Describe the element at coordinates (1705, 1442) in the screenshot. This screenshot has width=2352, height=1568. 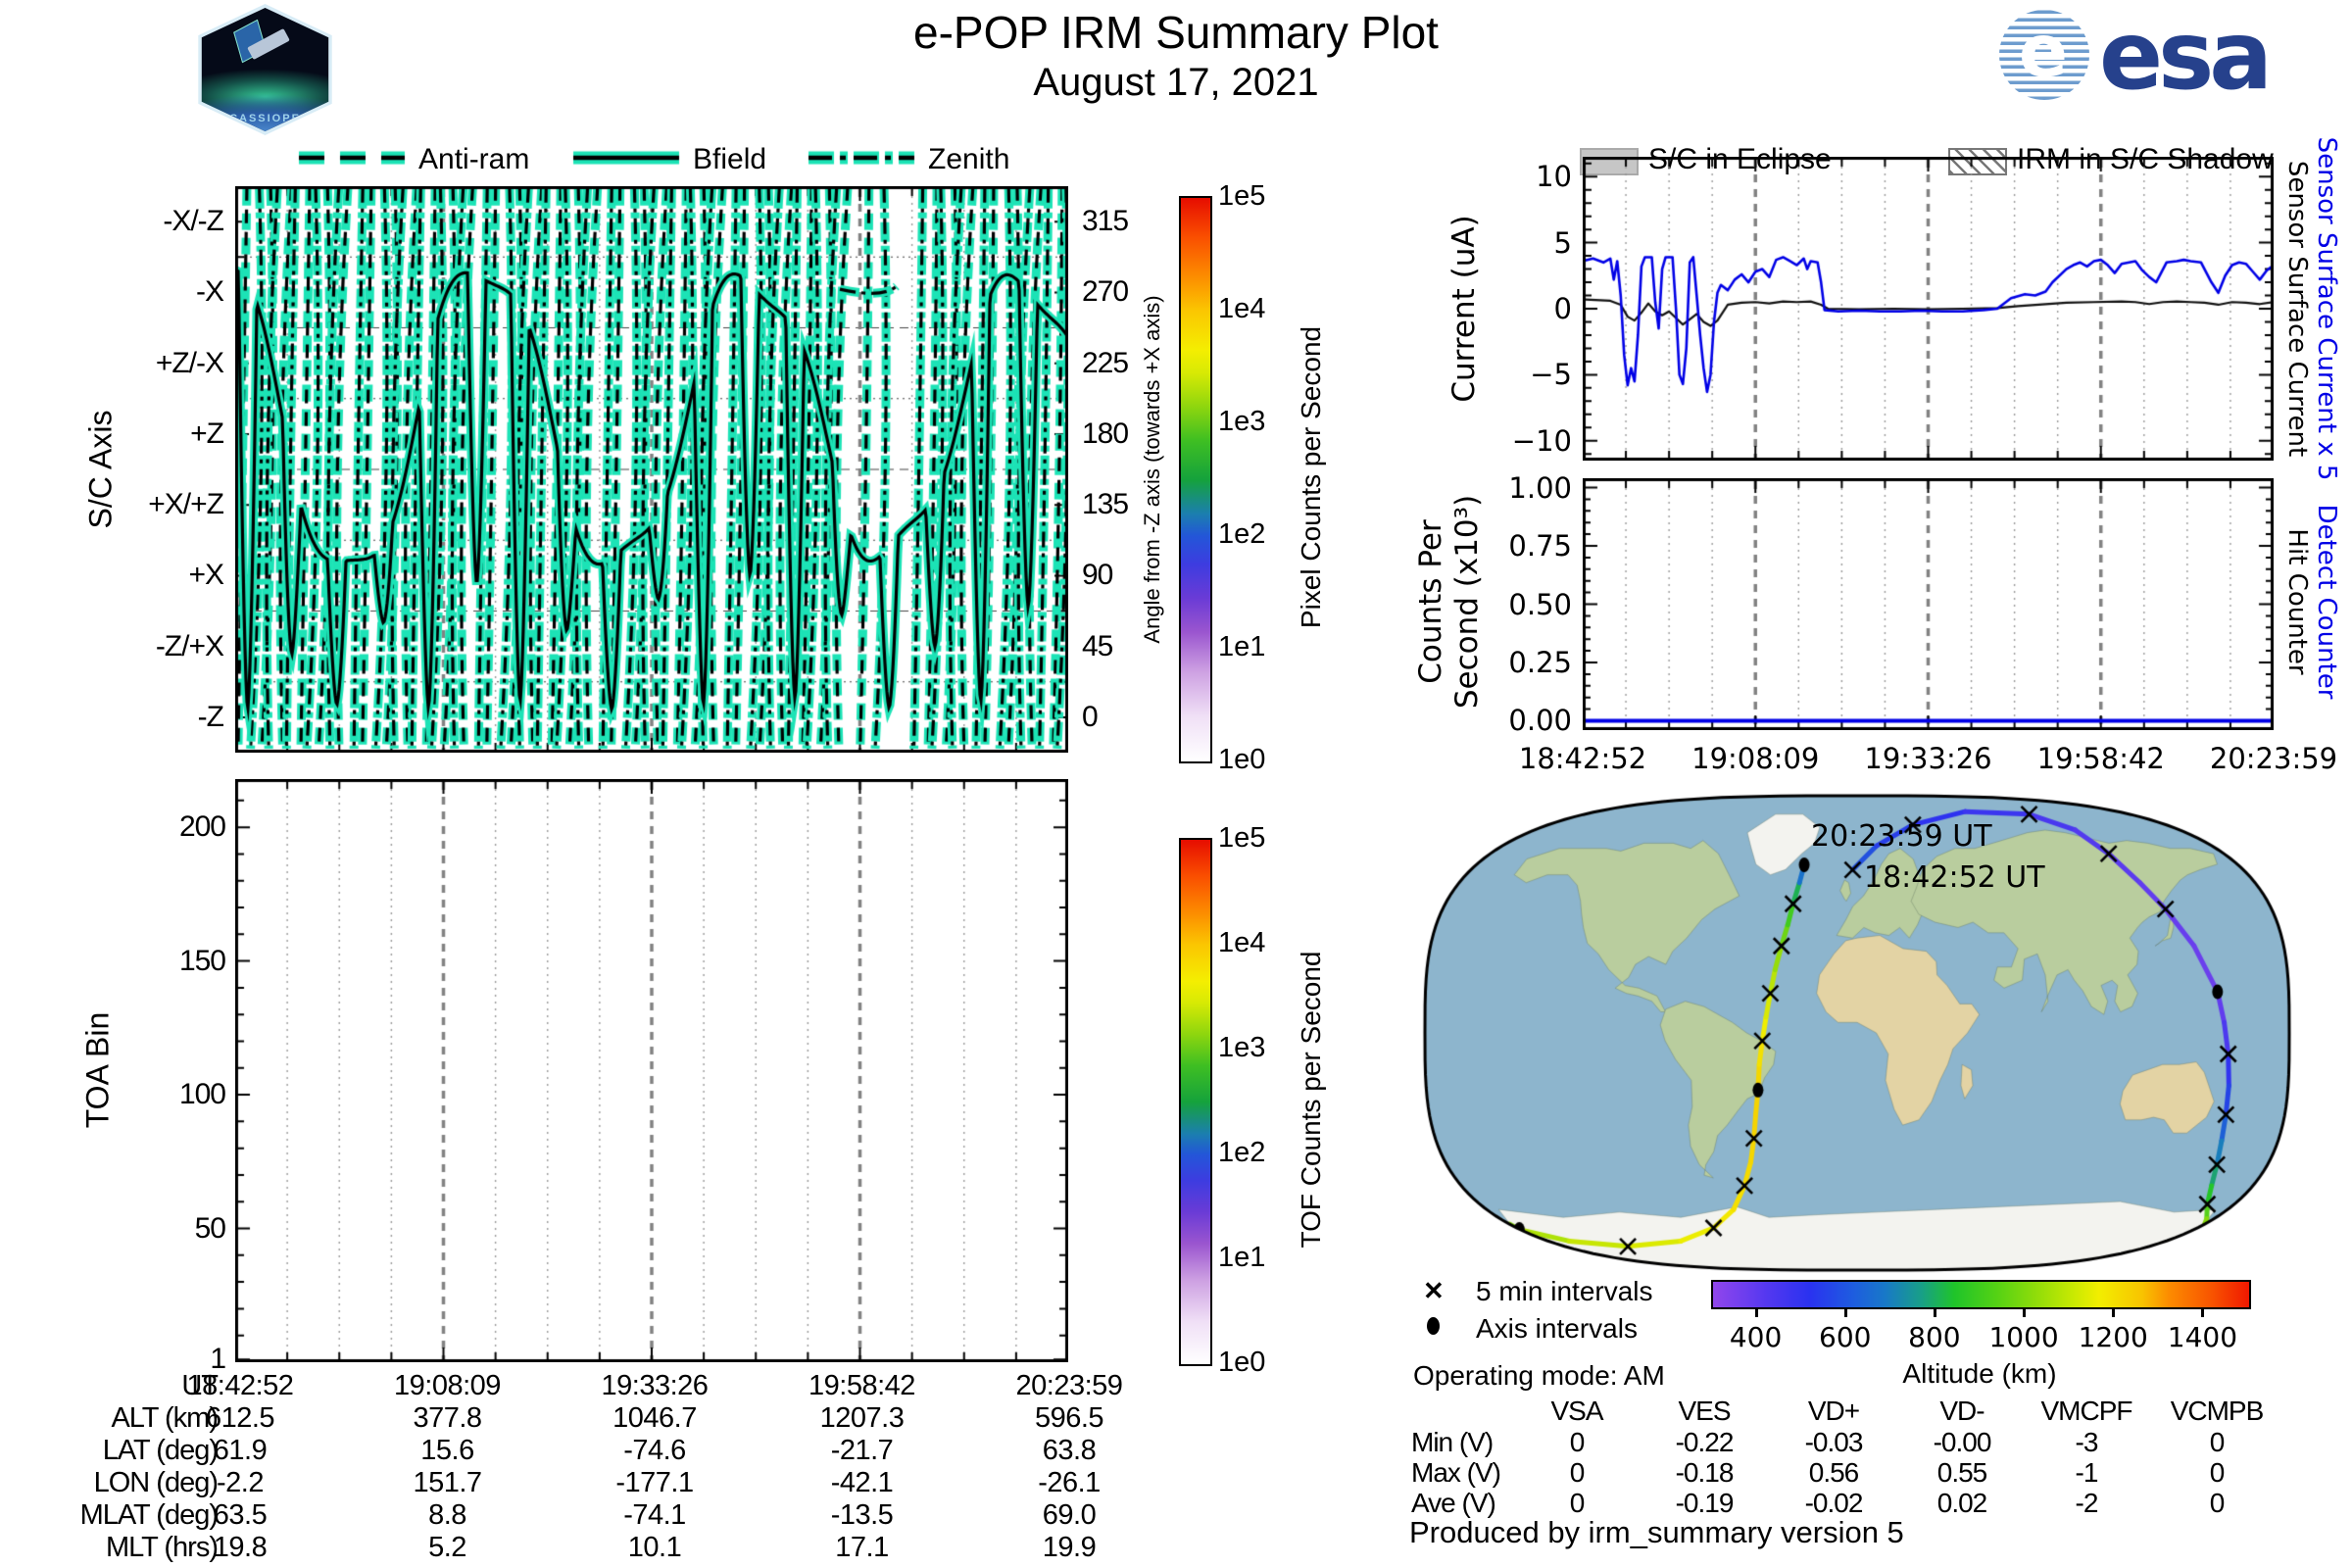
I see `voltage-table-cell: -0.22` at that location.